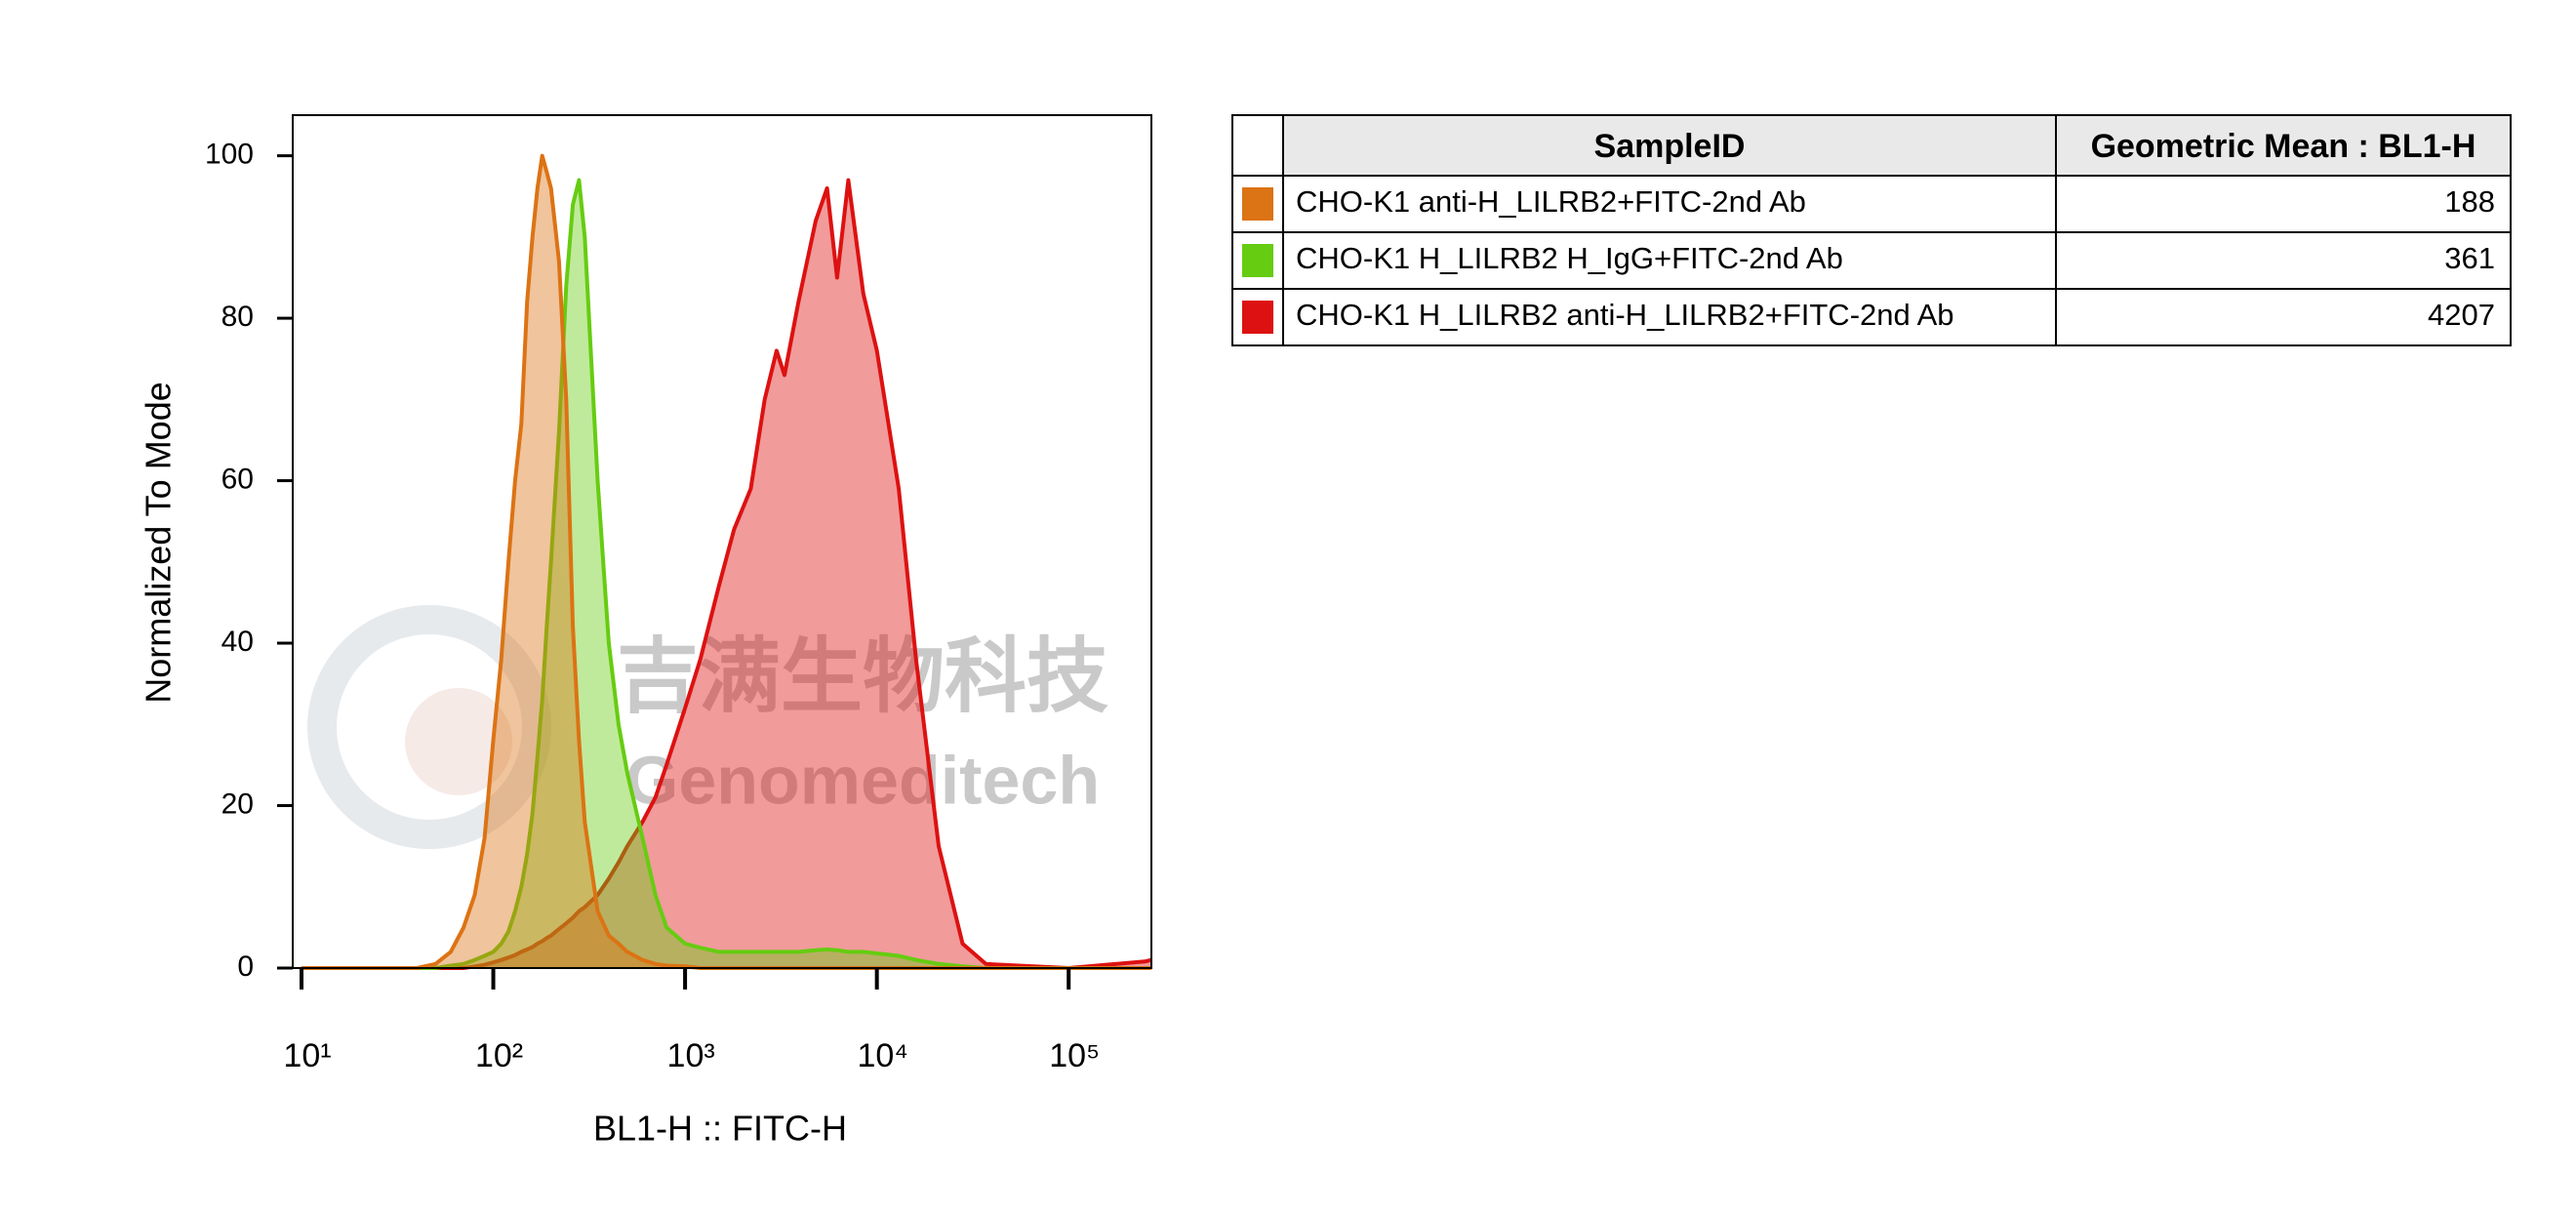 The image size is (2576, 1213). What do you see at coordinates (2283, 146) in the screenshot?
I see `column-header: Geometric Mean : BL1-H` at bounding box center [2283, 146].